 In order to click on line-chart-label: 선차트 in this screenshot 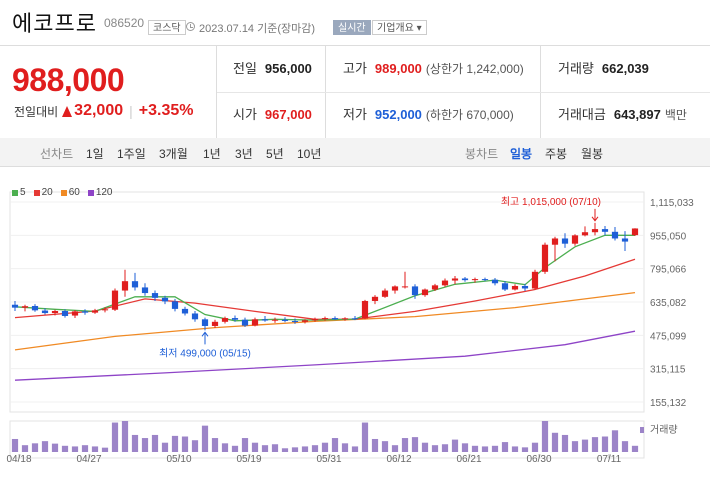, I will do `click(57, 154)`.